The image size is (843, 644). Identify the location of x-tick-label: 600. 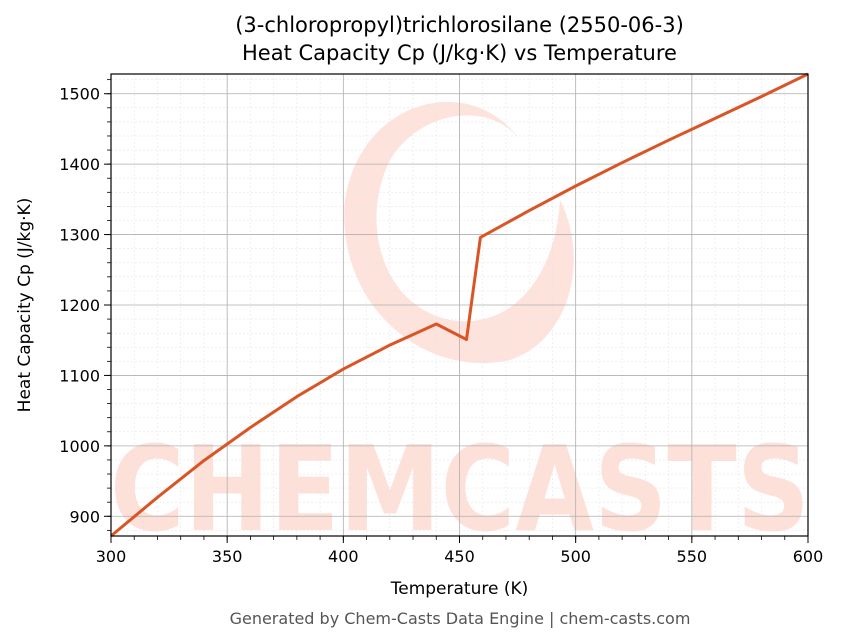
(808, 556).